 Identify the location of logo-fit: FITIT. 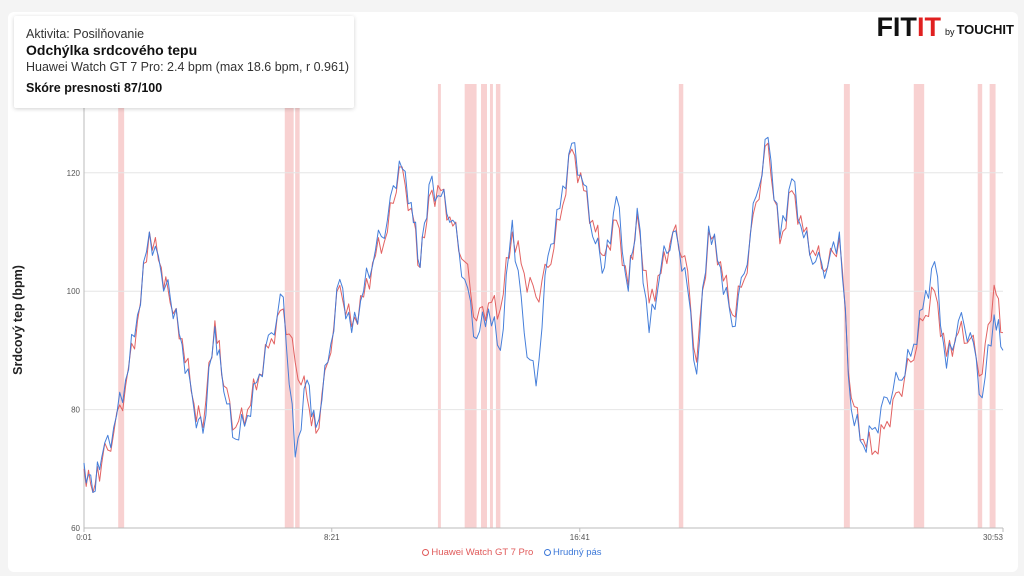
(908, 27).